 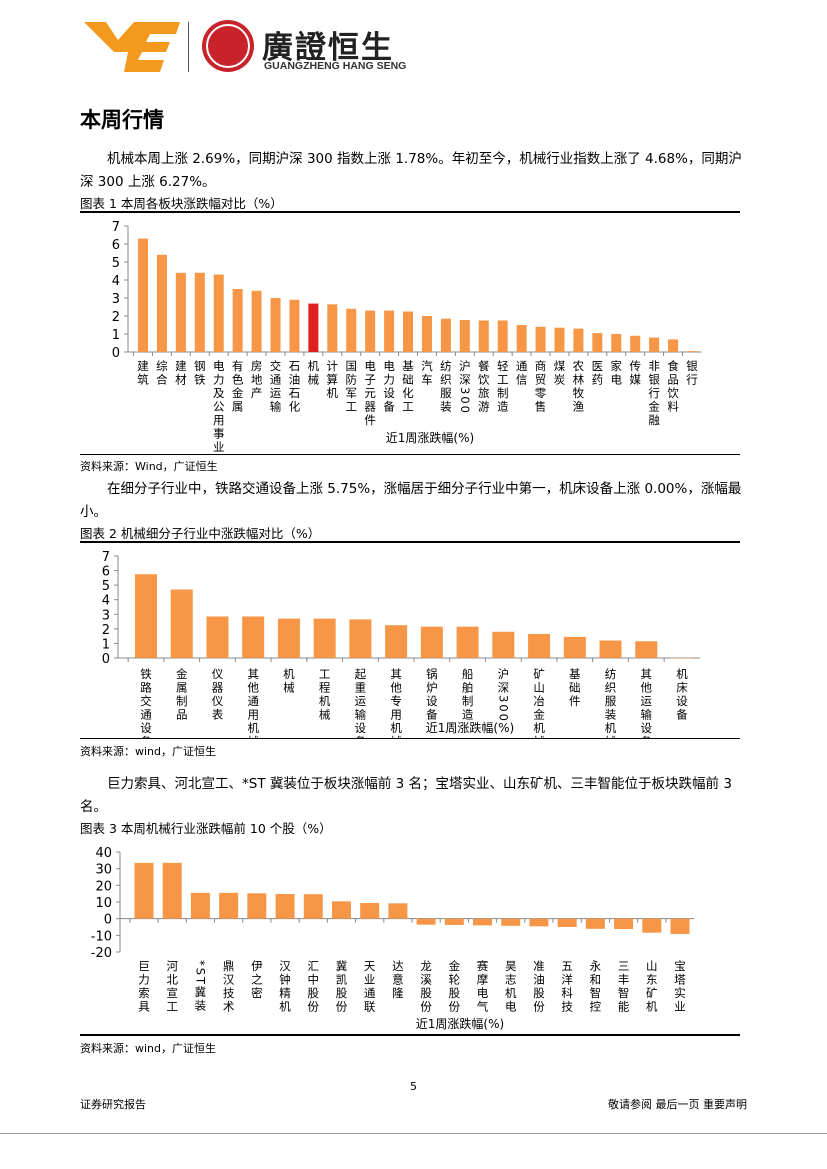 What do you see at coordinates (398, 911) in the screenshot?
I see `bar-达意隆` at bounding box center [398, 911].